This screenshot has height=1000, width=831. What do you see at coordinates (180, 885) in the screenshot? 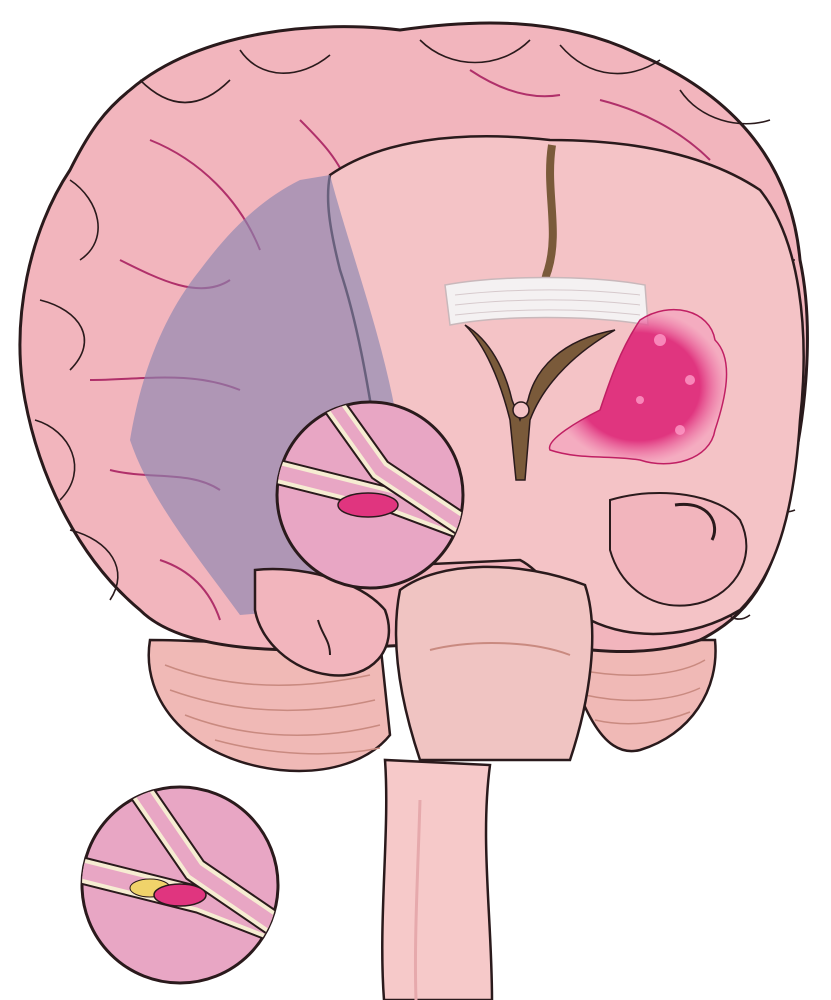
I see `magnify-circle-vessel-plaque-clot-icon` at bounding box center [180, 885].